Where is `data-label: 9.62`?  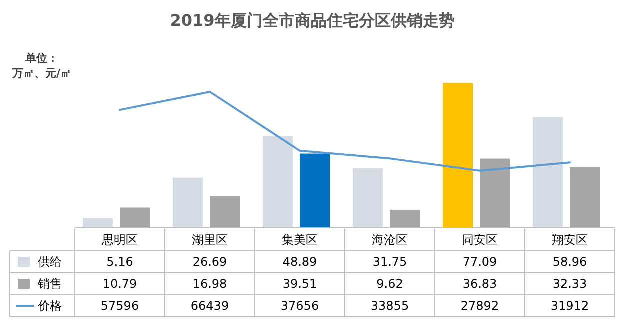 data-label: 9.62 is located at coordinates (390, 284).